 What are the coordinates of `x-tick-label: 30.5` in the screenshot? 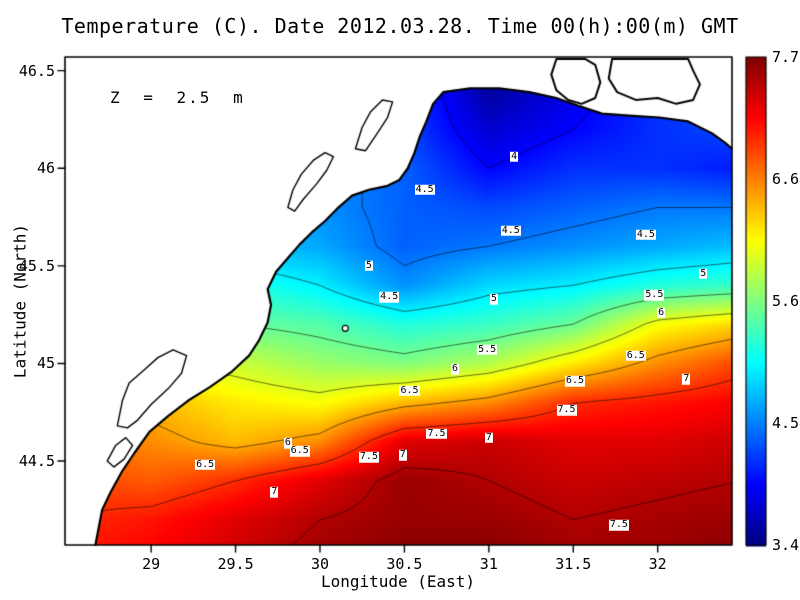 It's located at (404, 564).